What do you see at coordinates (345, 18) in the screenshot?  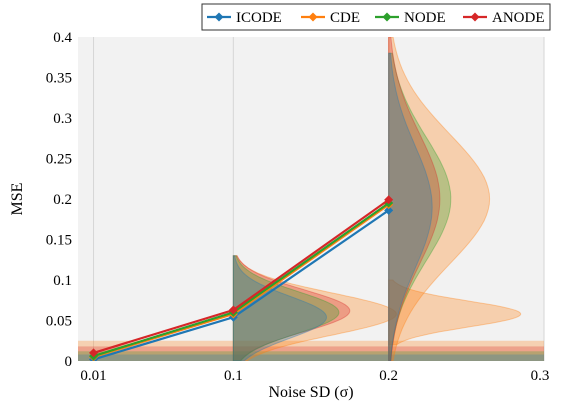 I see `legend-label: CDE` at bounding box center [345, 18].